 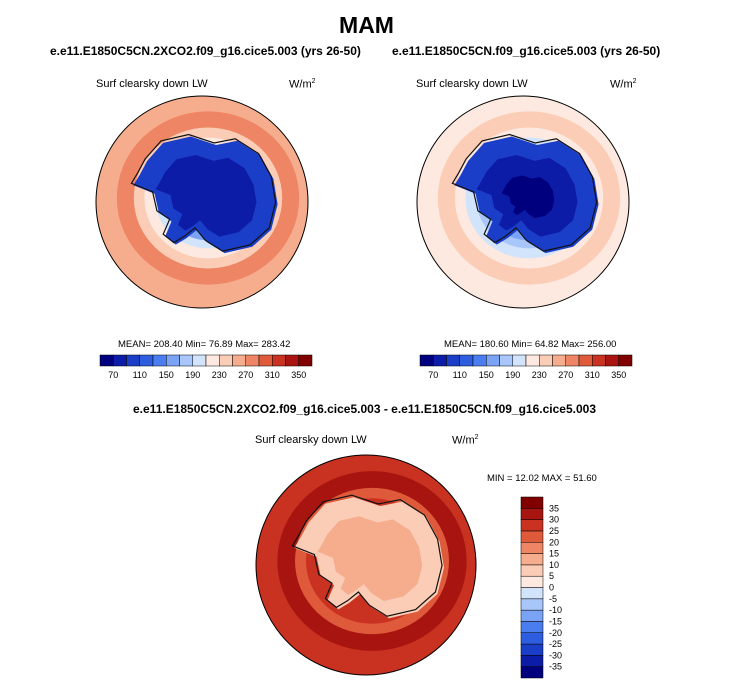 I want to click on colorbar-tick-label: 0, so click(x=551, y=588).